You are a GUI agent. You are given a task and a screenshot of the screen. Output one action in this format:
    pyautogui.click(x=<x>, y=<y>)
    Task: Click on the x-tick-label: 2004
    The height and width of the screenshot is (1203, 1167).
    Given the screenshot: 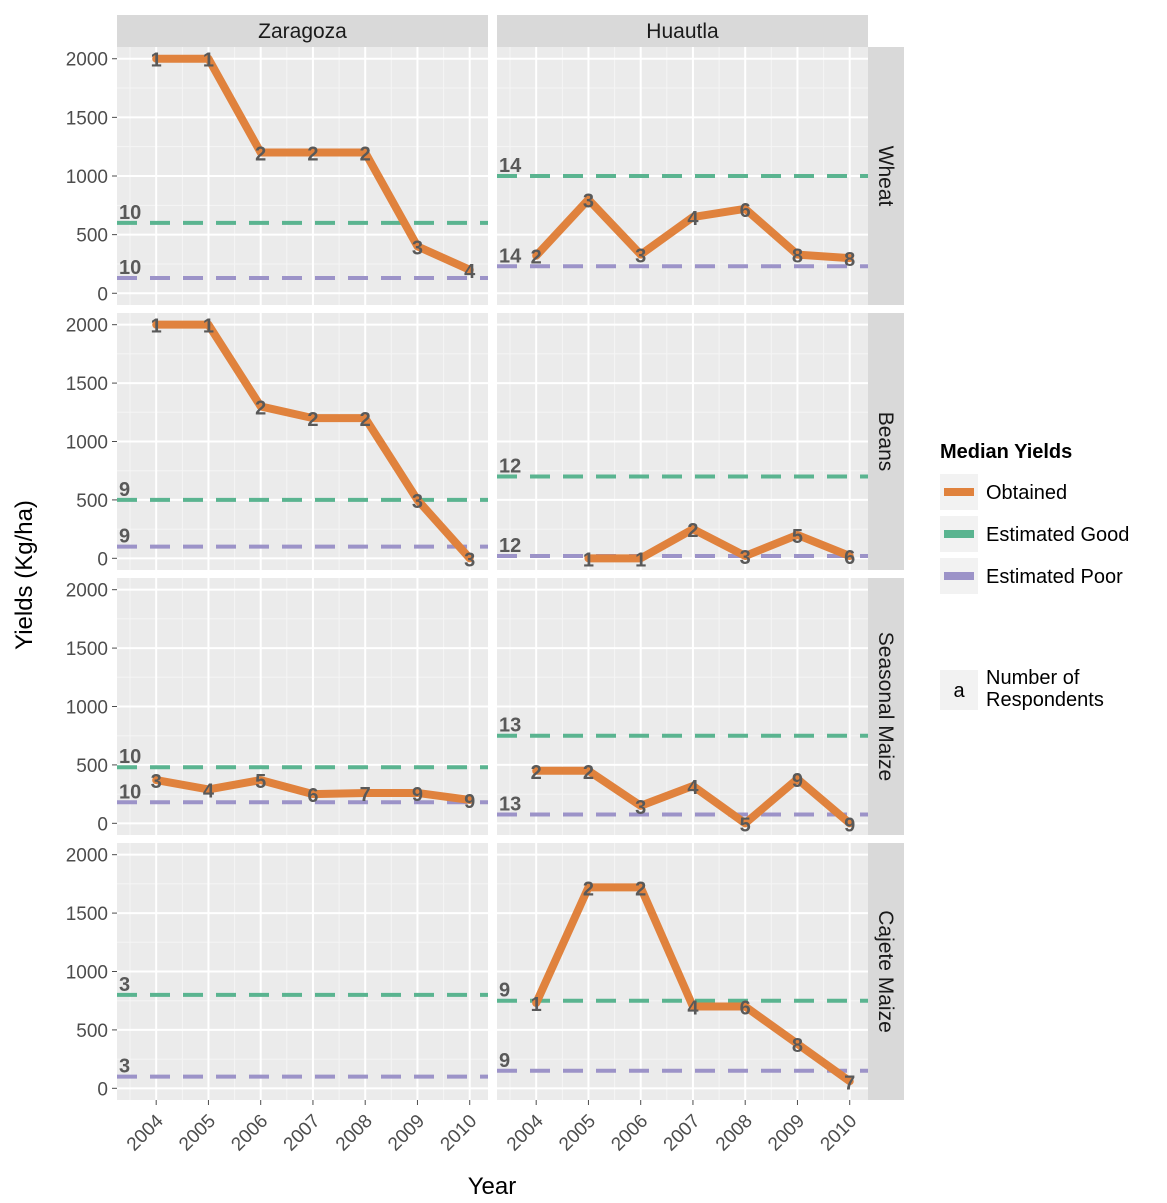 What is the action you would take?
    pyautogui.click(x=525, y=1132)
    